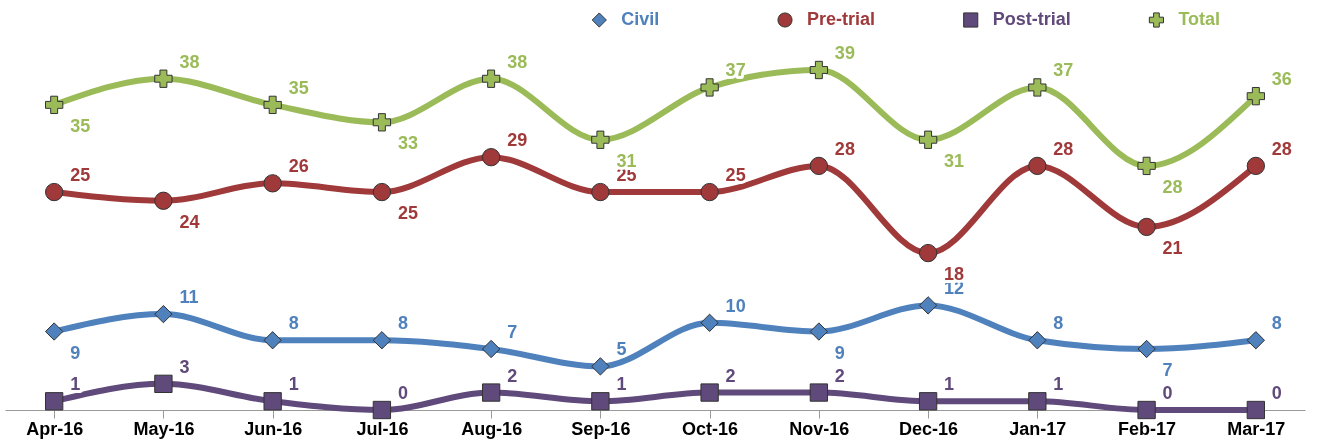 Image resolution: width=1343 pixels, height=447 pixels. Describe the element at coordinates (298, 166) in the screenshot. I see `data-label: 26` at that location.